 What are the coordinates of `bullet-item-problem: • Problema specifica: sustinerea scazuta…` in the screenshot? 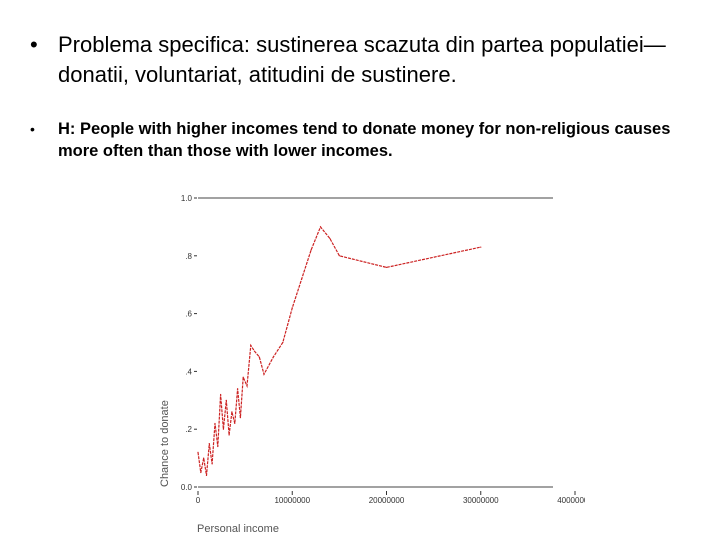 It's located at (360, 60).